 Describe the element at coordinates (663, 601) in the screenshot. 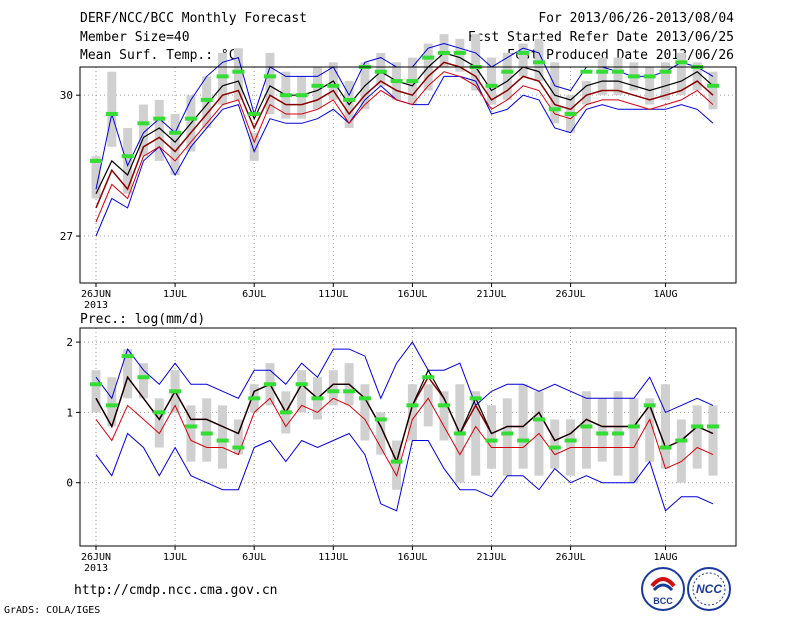

I see `bcc-logo-text: BCC` at that location.